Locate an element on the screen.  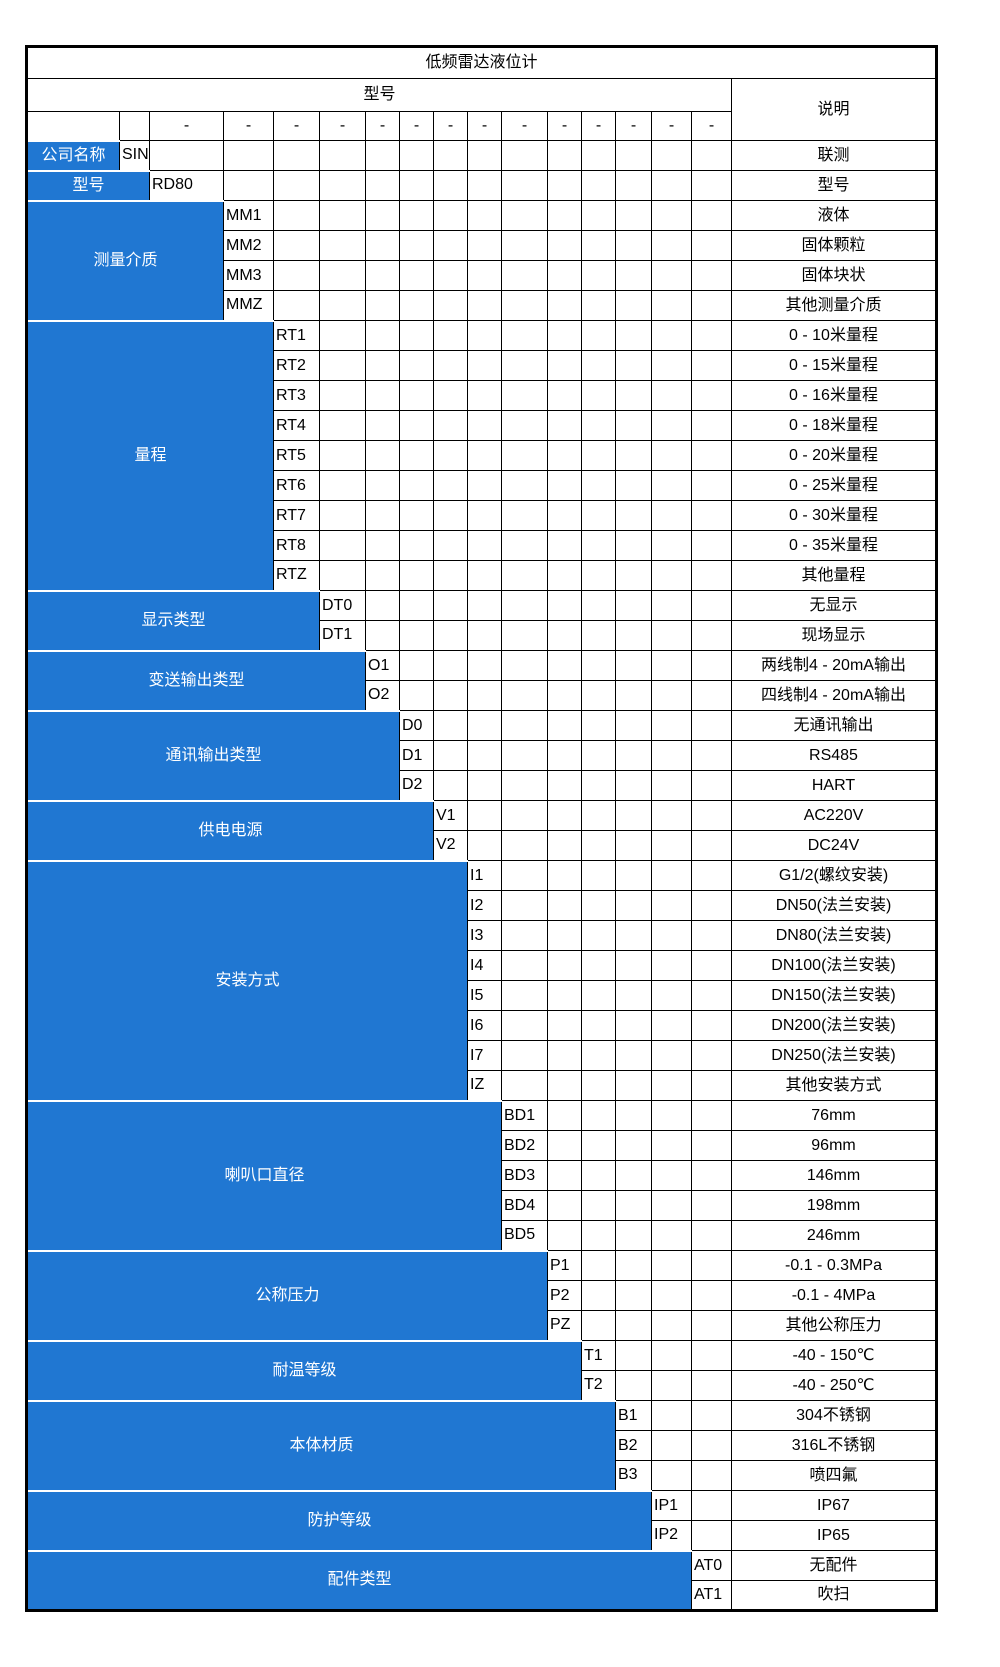
code-cell: RT8 is located at coordinates (296, 545).